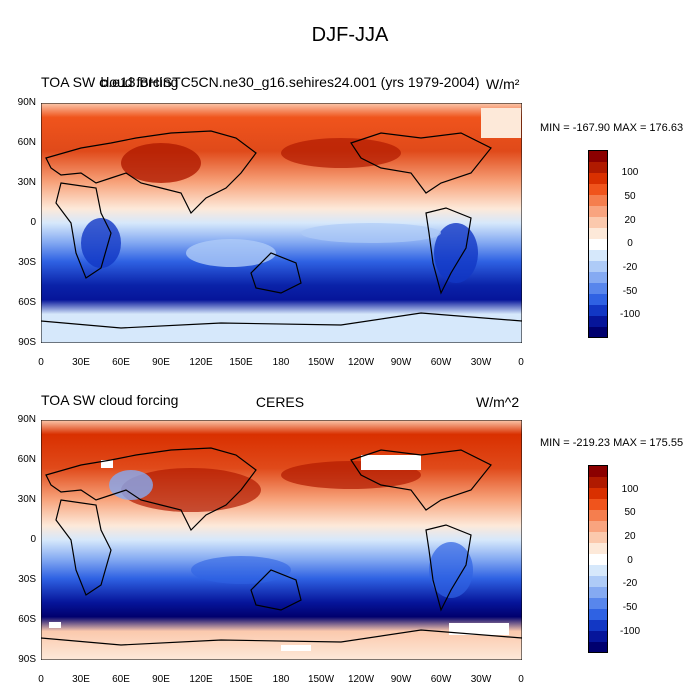 Image resolution: width=700 pixels, height=700 pixels. Describe the element at coordinates (241, 679) in the screenshot. I see `panel2-lon-label: 150E` at that location.